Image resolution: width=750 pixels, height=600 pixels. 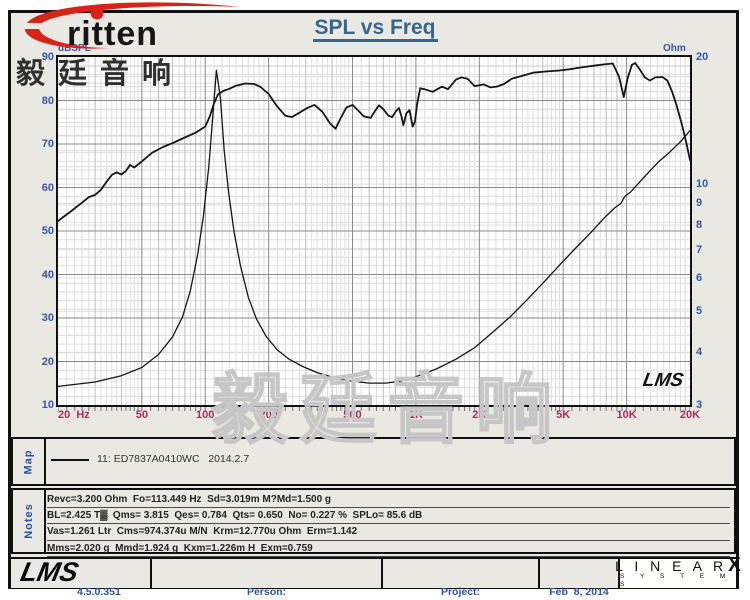 What do you see at coordinates (100, 74) in the screenshot?
I see `logo-chinese-text: 毅廷音响` at bounding box center [100, 74].